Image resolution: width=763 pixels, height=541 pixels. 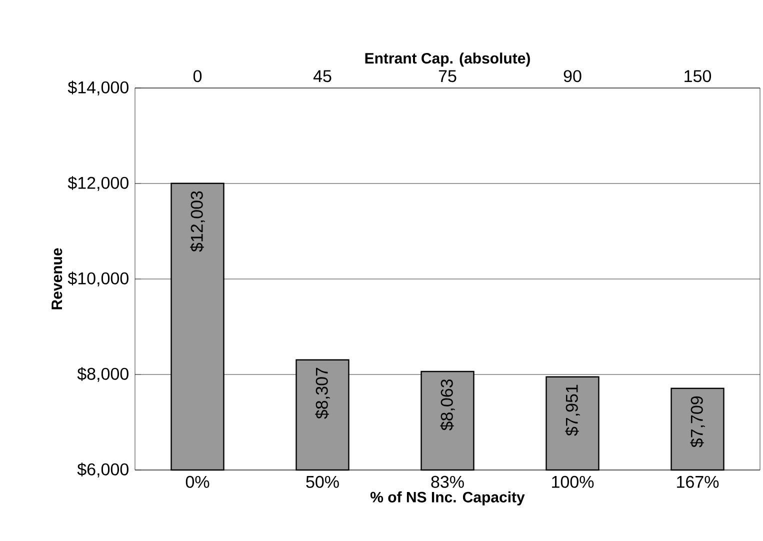 I want to click on data-label: $8,063, so click(x=447, y=404).